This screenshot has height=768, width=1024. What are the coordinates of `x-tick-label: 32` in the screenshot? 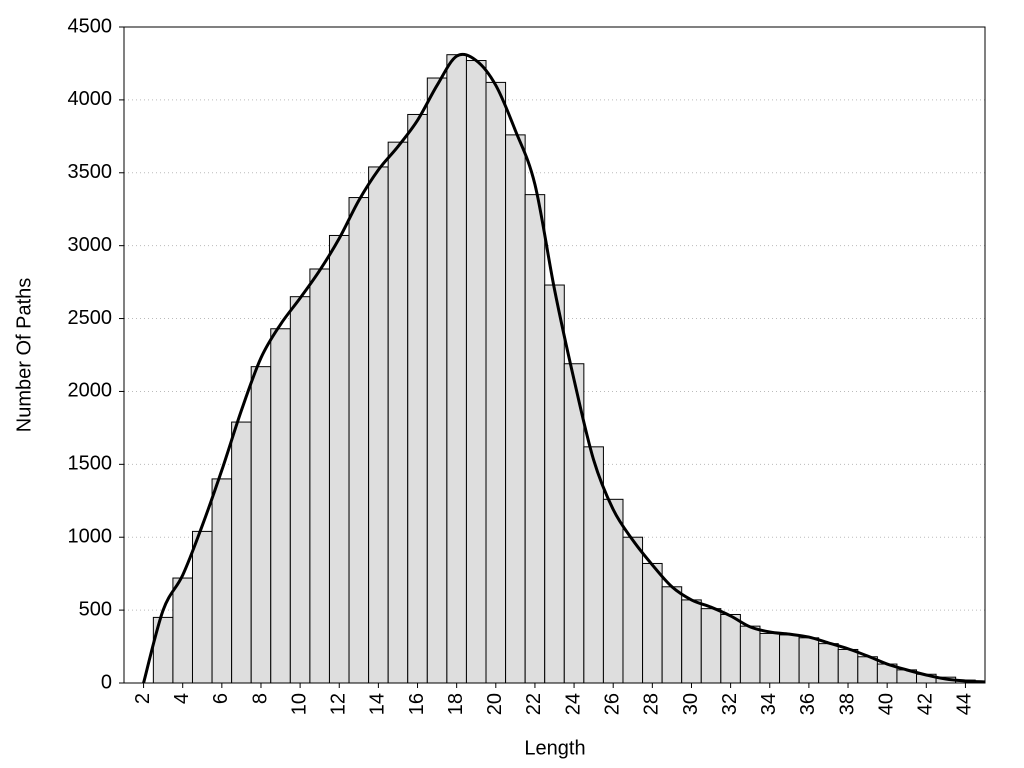 It's located at (730, 704).